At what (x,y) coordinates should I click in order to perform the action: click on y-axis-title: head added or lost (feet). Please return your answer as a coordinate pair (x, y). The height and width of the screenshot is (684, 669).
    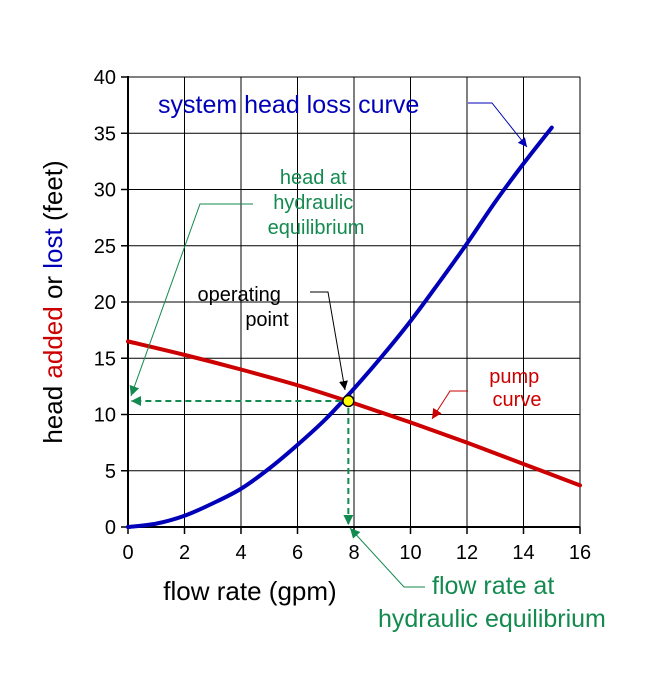
    Looking at the image, I should click on (53, 301).